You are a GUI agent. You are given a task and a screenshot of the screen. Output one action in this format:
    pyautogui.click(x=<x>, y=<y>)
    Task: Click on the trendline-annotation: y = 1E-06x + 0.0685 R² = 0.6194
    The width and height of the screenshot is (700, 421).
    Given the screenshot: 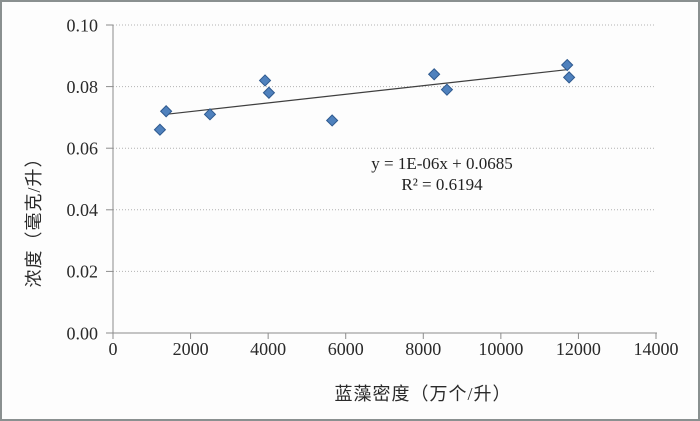 What is the action you would take?
    pyautogui.click(x=442, y=174)
    